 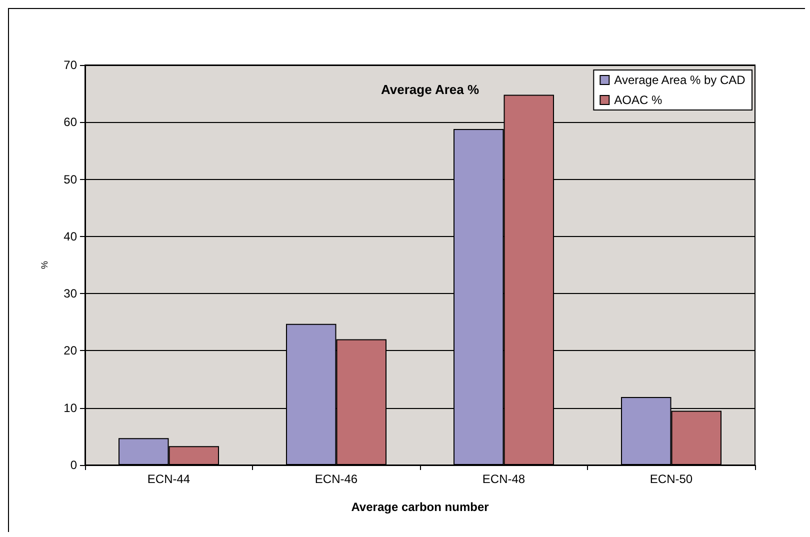 What do you see at coordinates (71, 293) in the screenshot?
I see `y-tick-label: 30` at bounding box center [71, 293].